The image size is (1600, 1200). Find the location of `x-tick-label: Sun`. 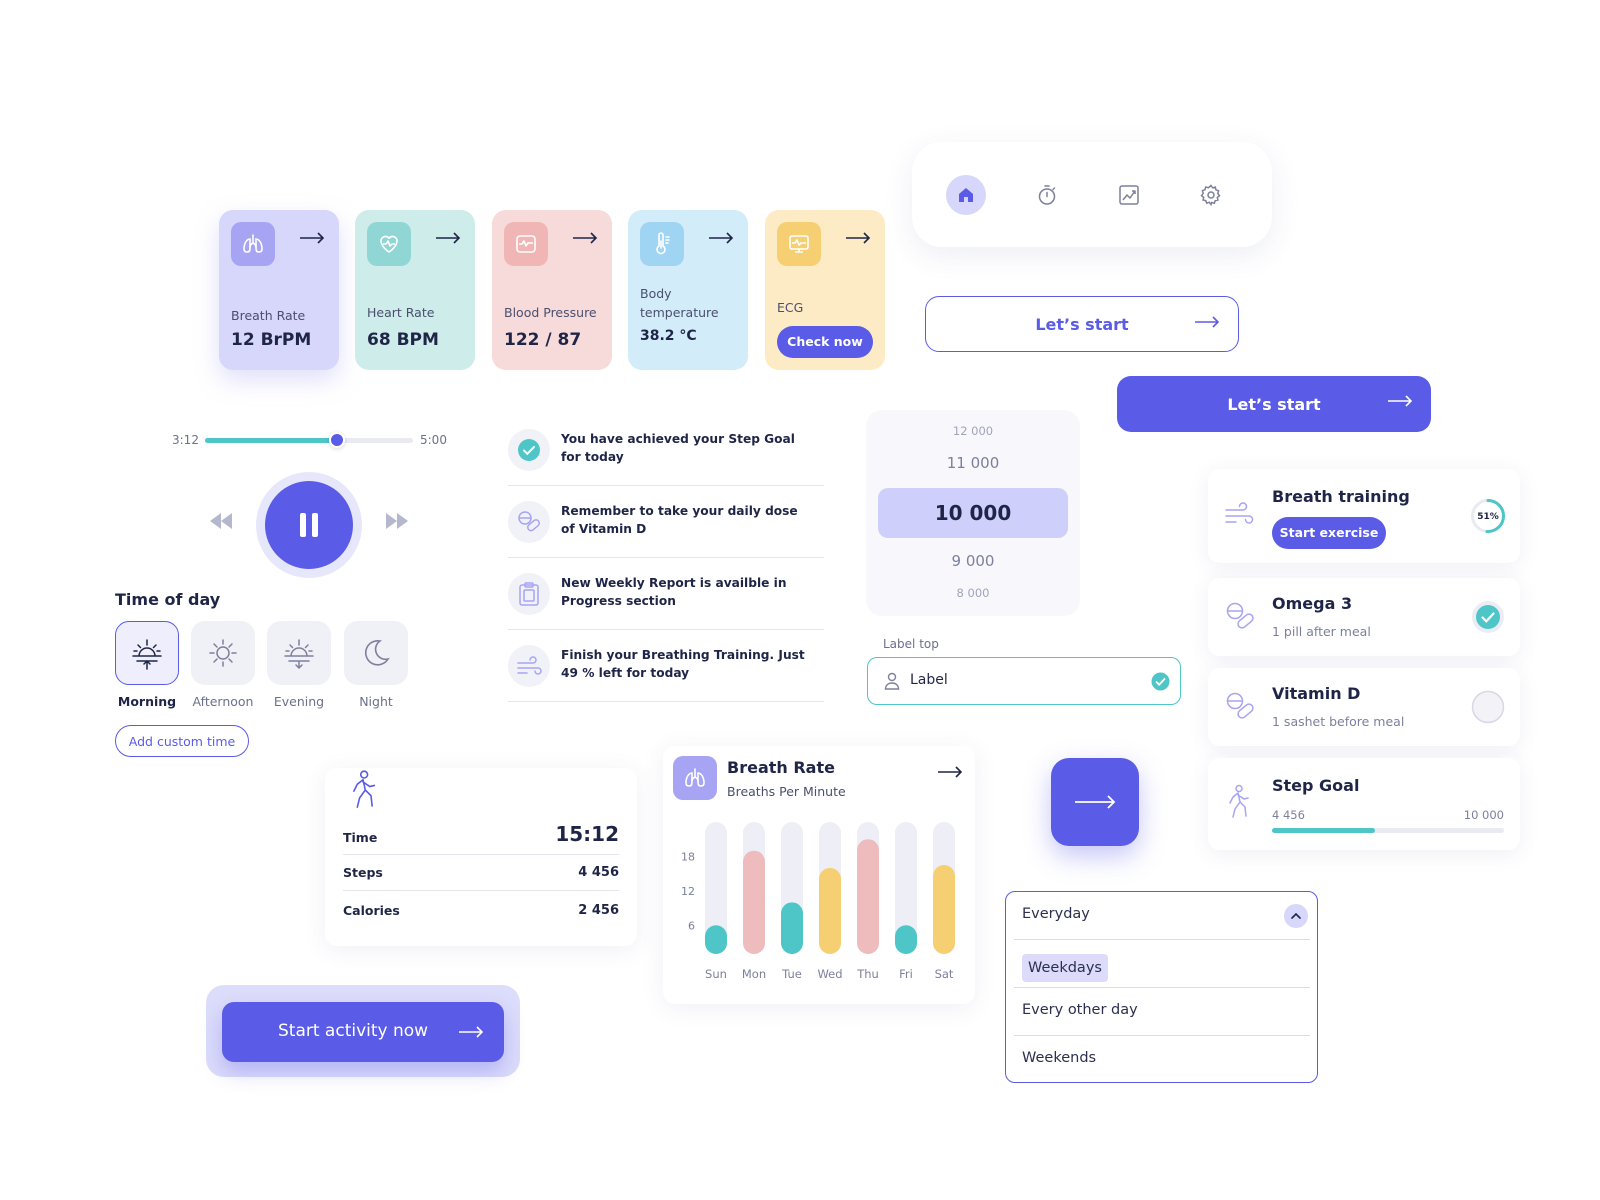

x-tick-label: Sun is located at coordinates (716, 974).